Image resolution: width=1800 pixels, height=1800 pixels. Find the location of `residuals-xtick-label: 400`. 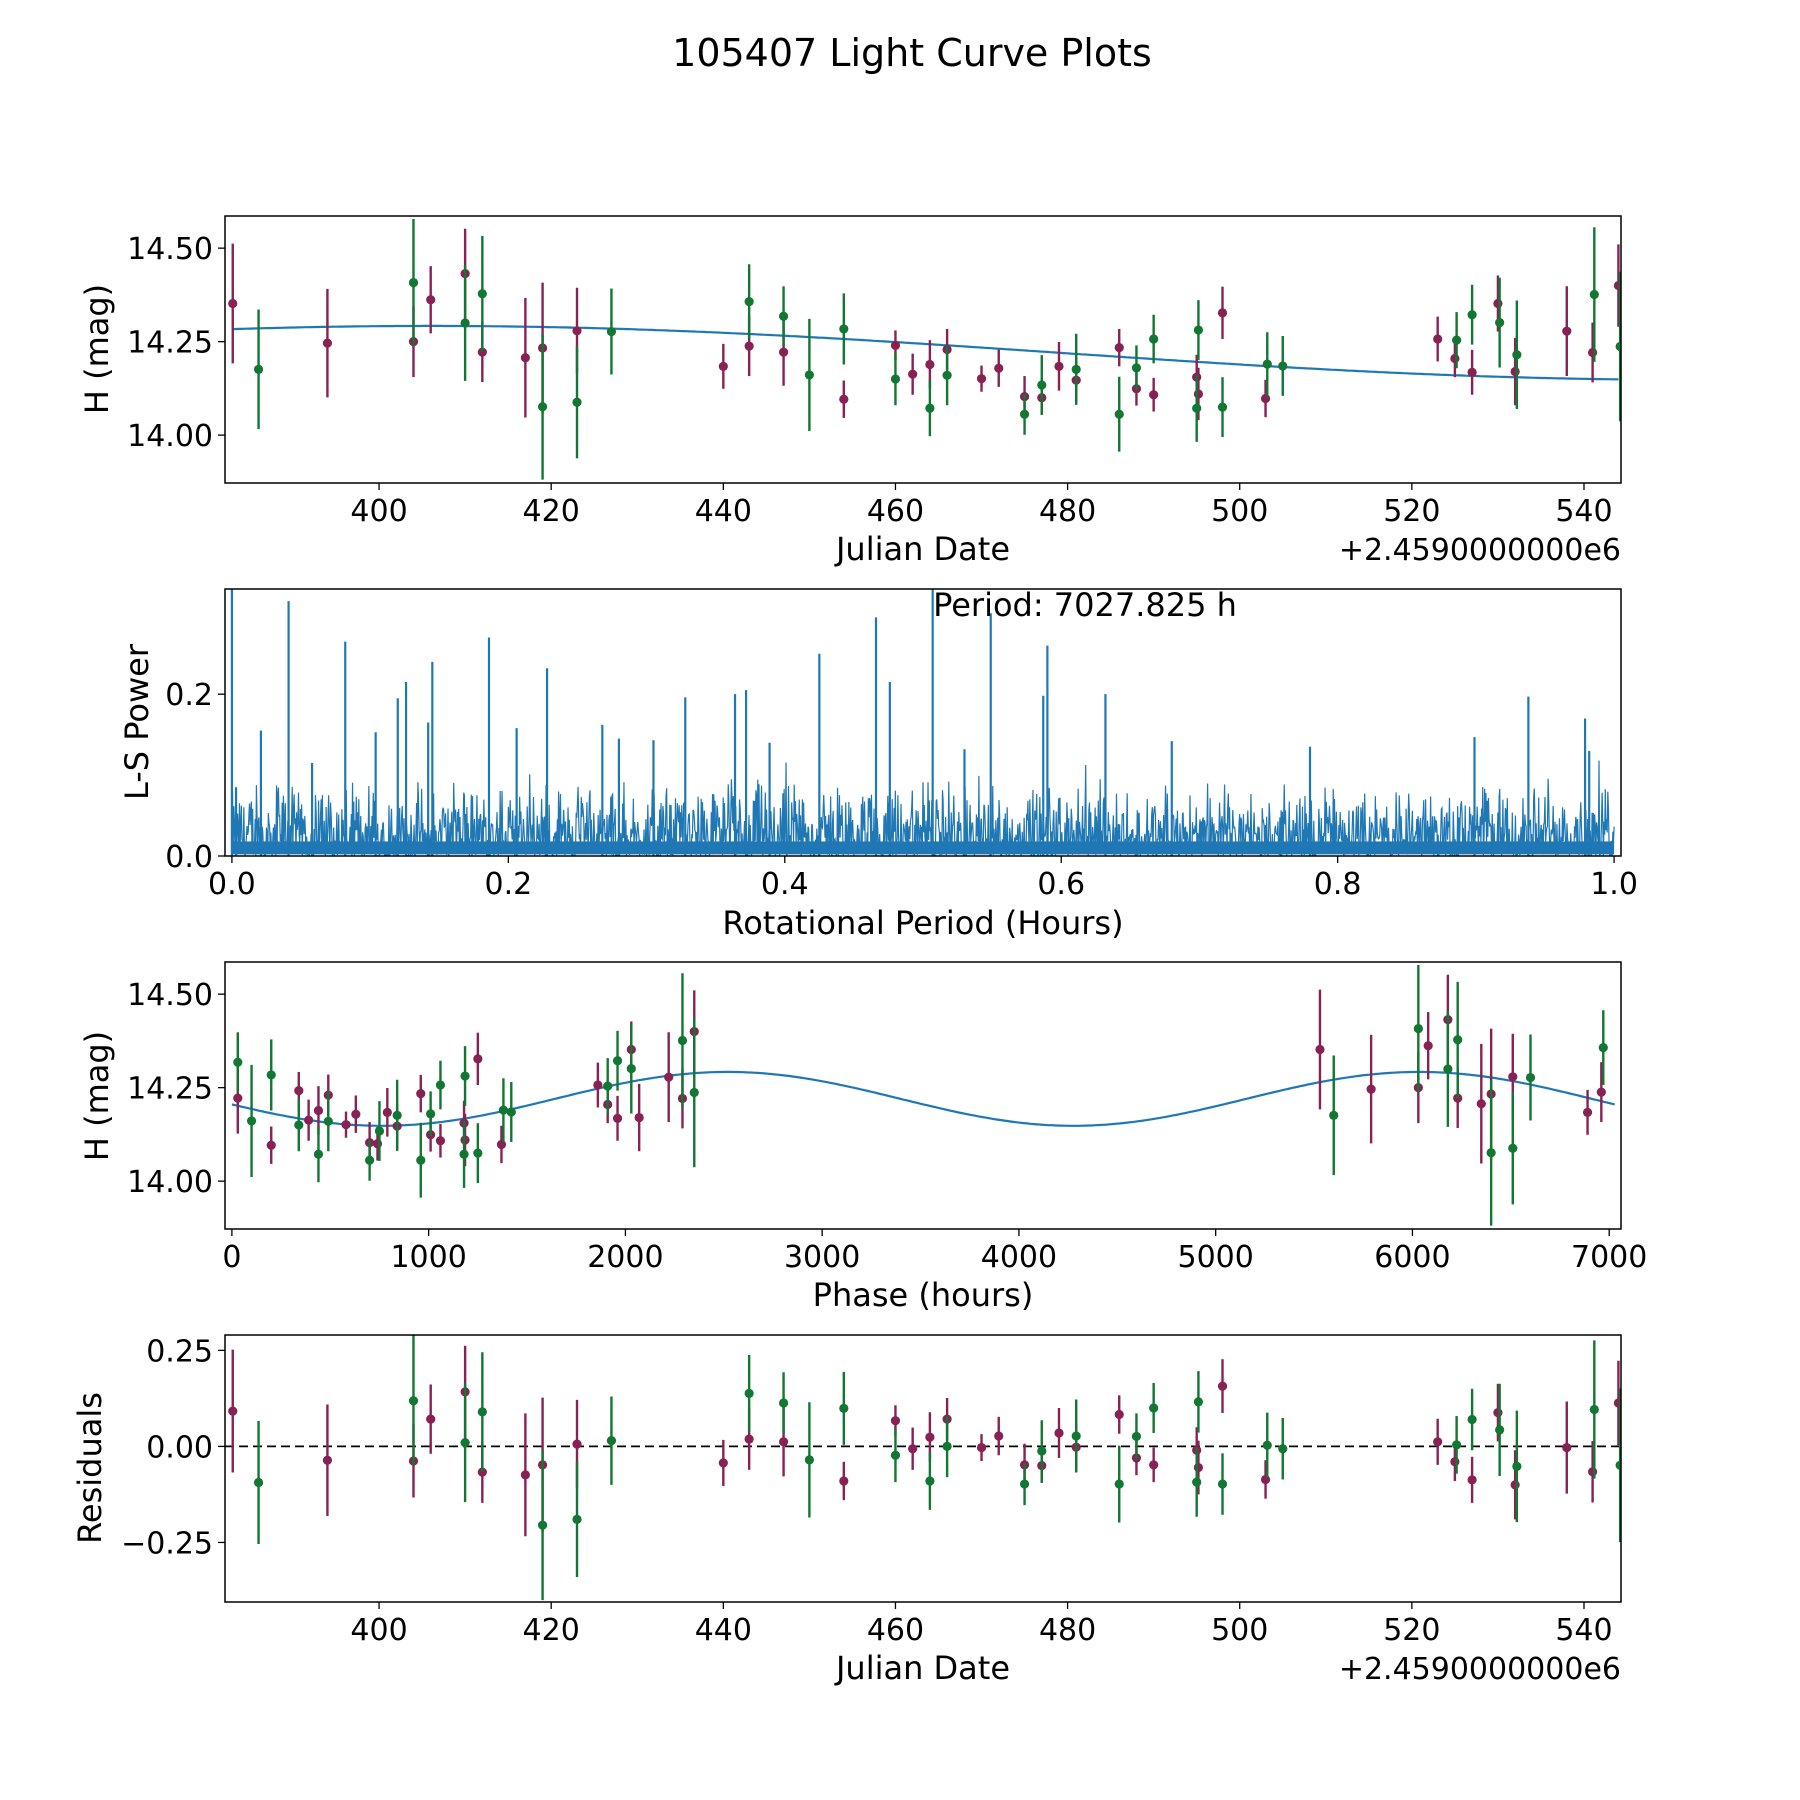

residuals-xtick-label: 400 is located at coordinates (378, 1630).